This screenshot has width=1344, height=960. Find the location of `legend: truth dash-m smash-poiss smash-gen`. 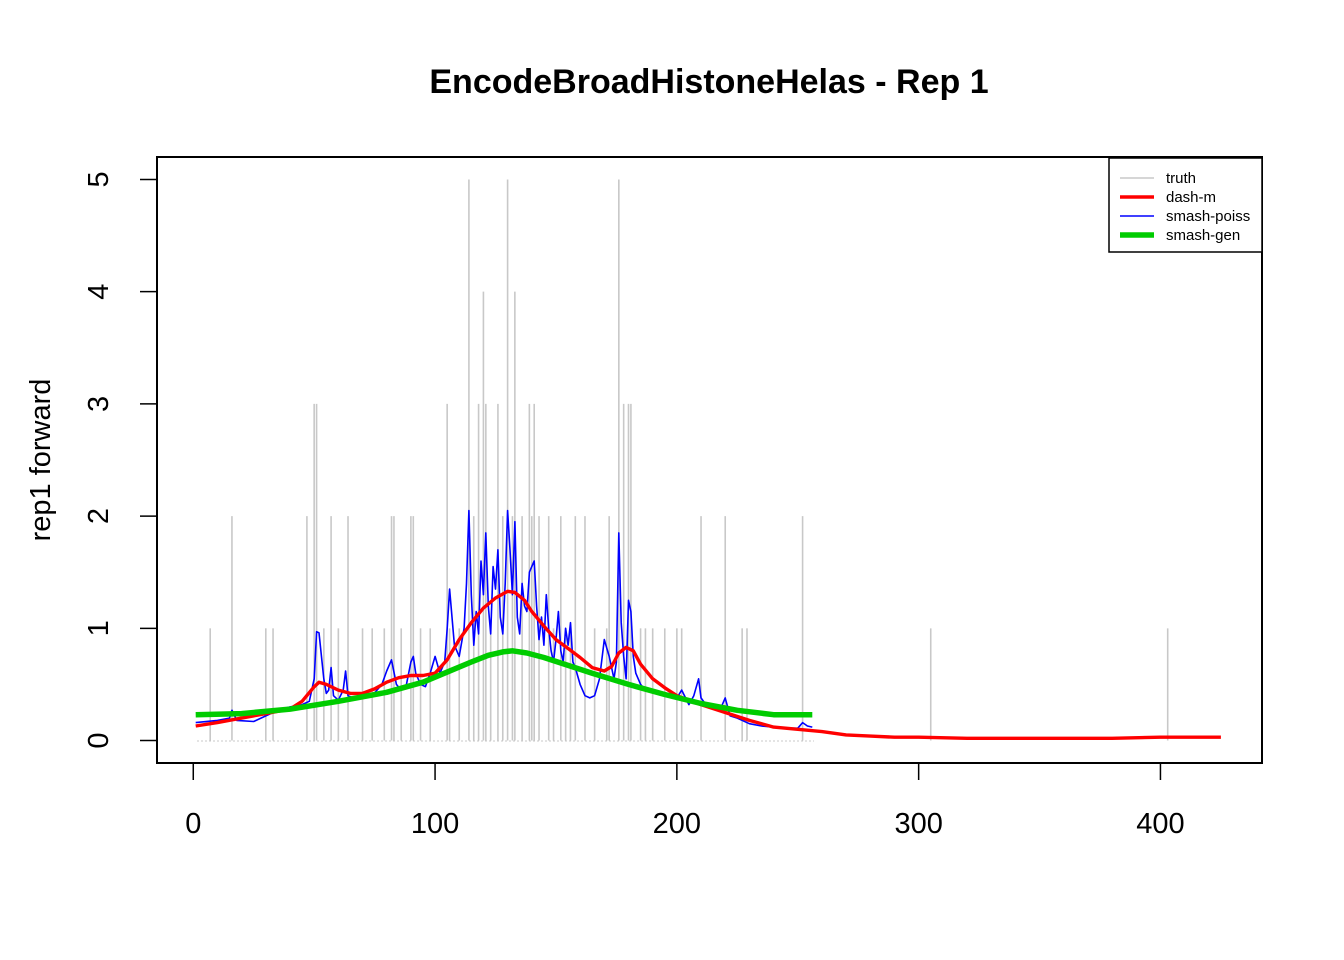

legend: truth dash-m smash-poiss smash-gen is located at coordinates (1185, 205).